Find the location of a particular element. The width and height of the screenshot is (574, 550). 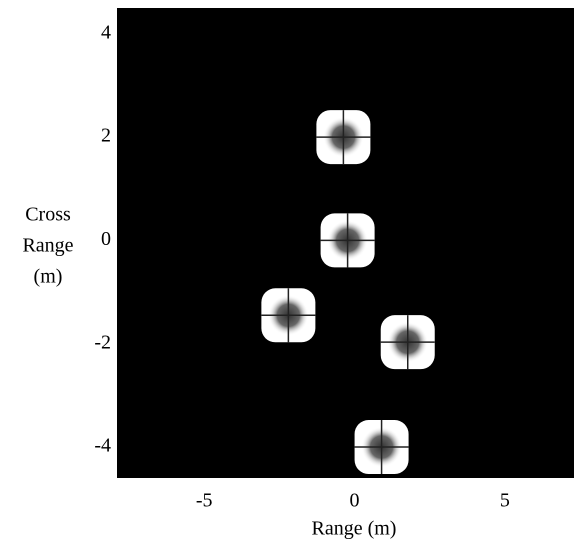

y-tick-label: 4 is located at coordinates (106, 32).